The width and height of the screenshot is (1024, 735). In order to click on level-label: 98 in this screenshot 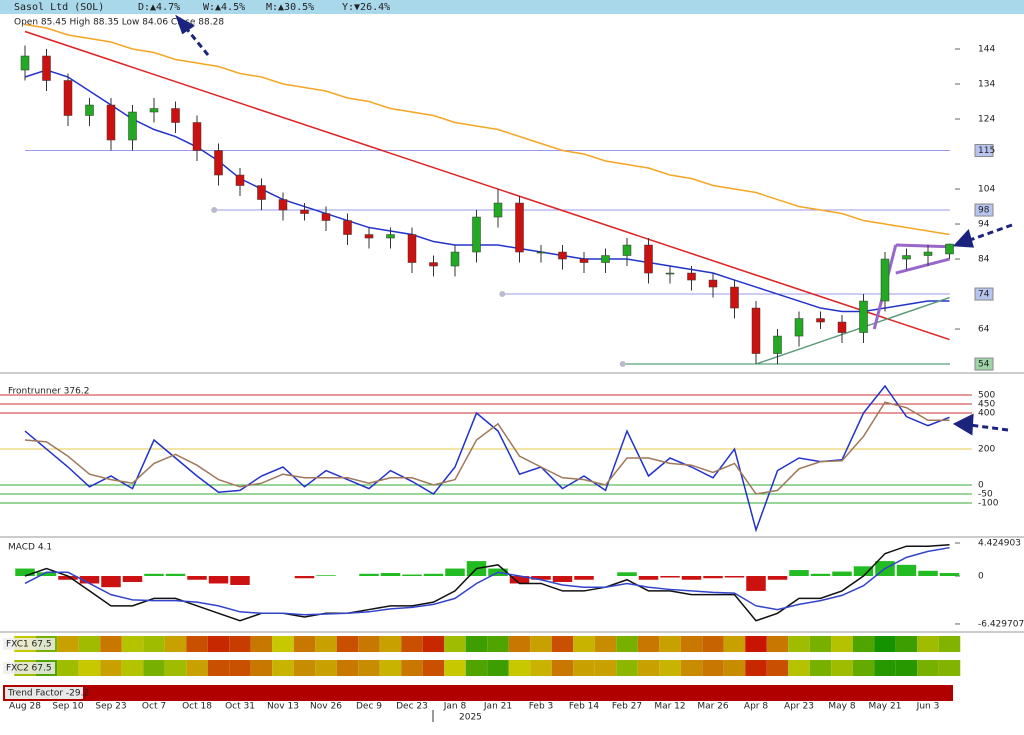, I will do `click(984, 211)`.